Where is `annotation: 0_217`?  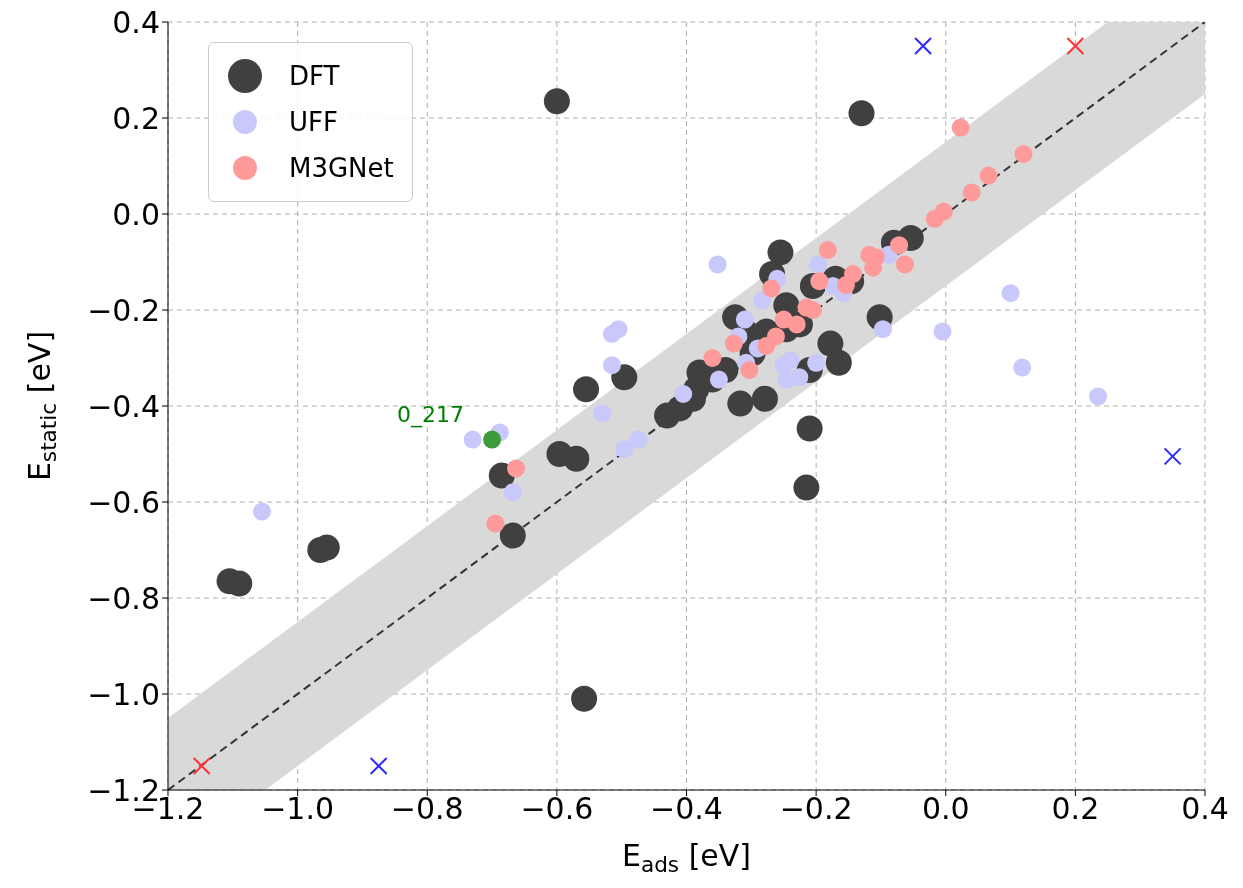 annotation: 0_217 is located at coordinates (431, 414).